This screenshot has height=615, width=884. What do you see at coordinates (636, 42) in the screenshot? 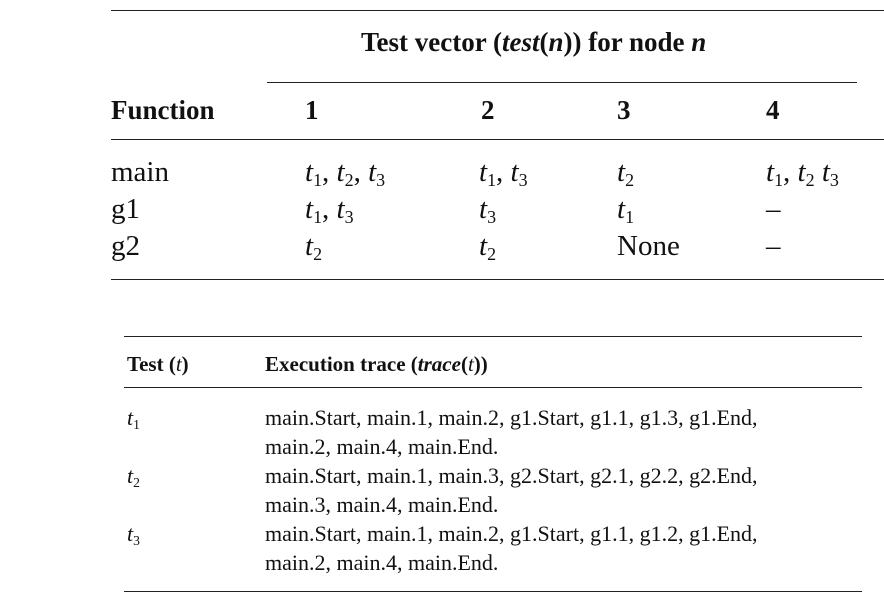
I see `spanner-post: for node` at bounding box center [636, 42].